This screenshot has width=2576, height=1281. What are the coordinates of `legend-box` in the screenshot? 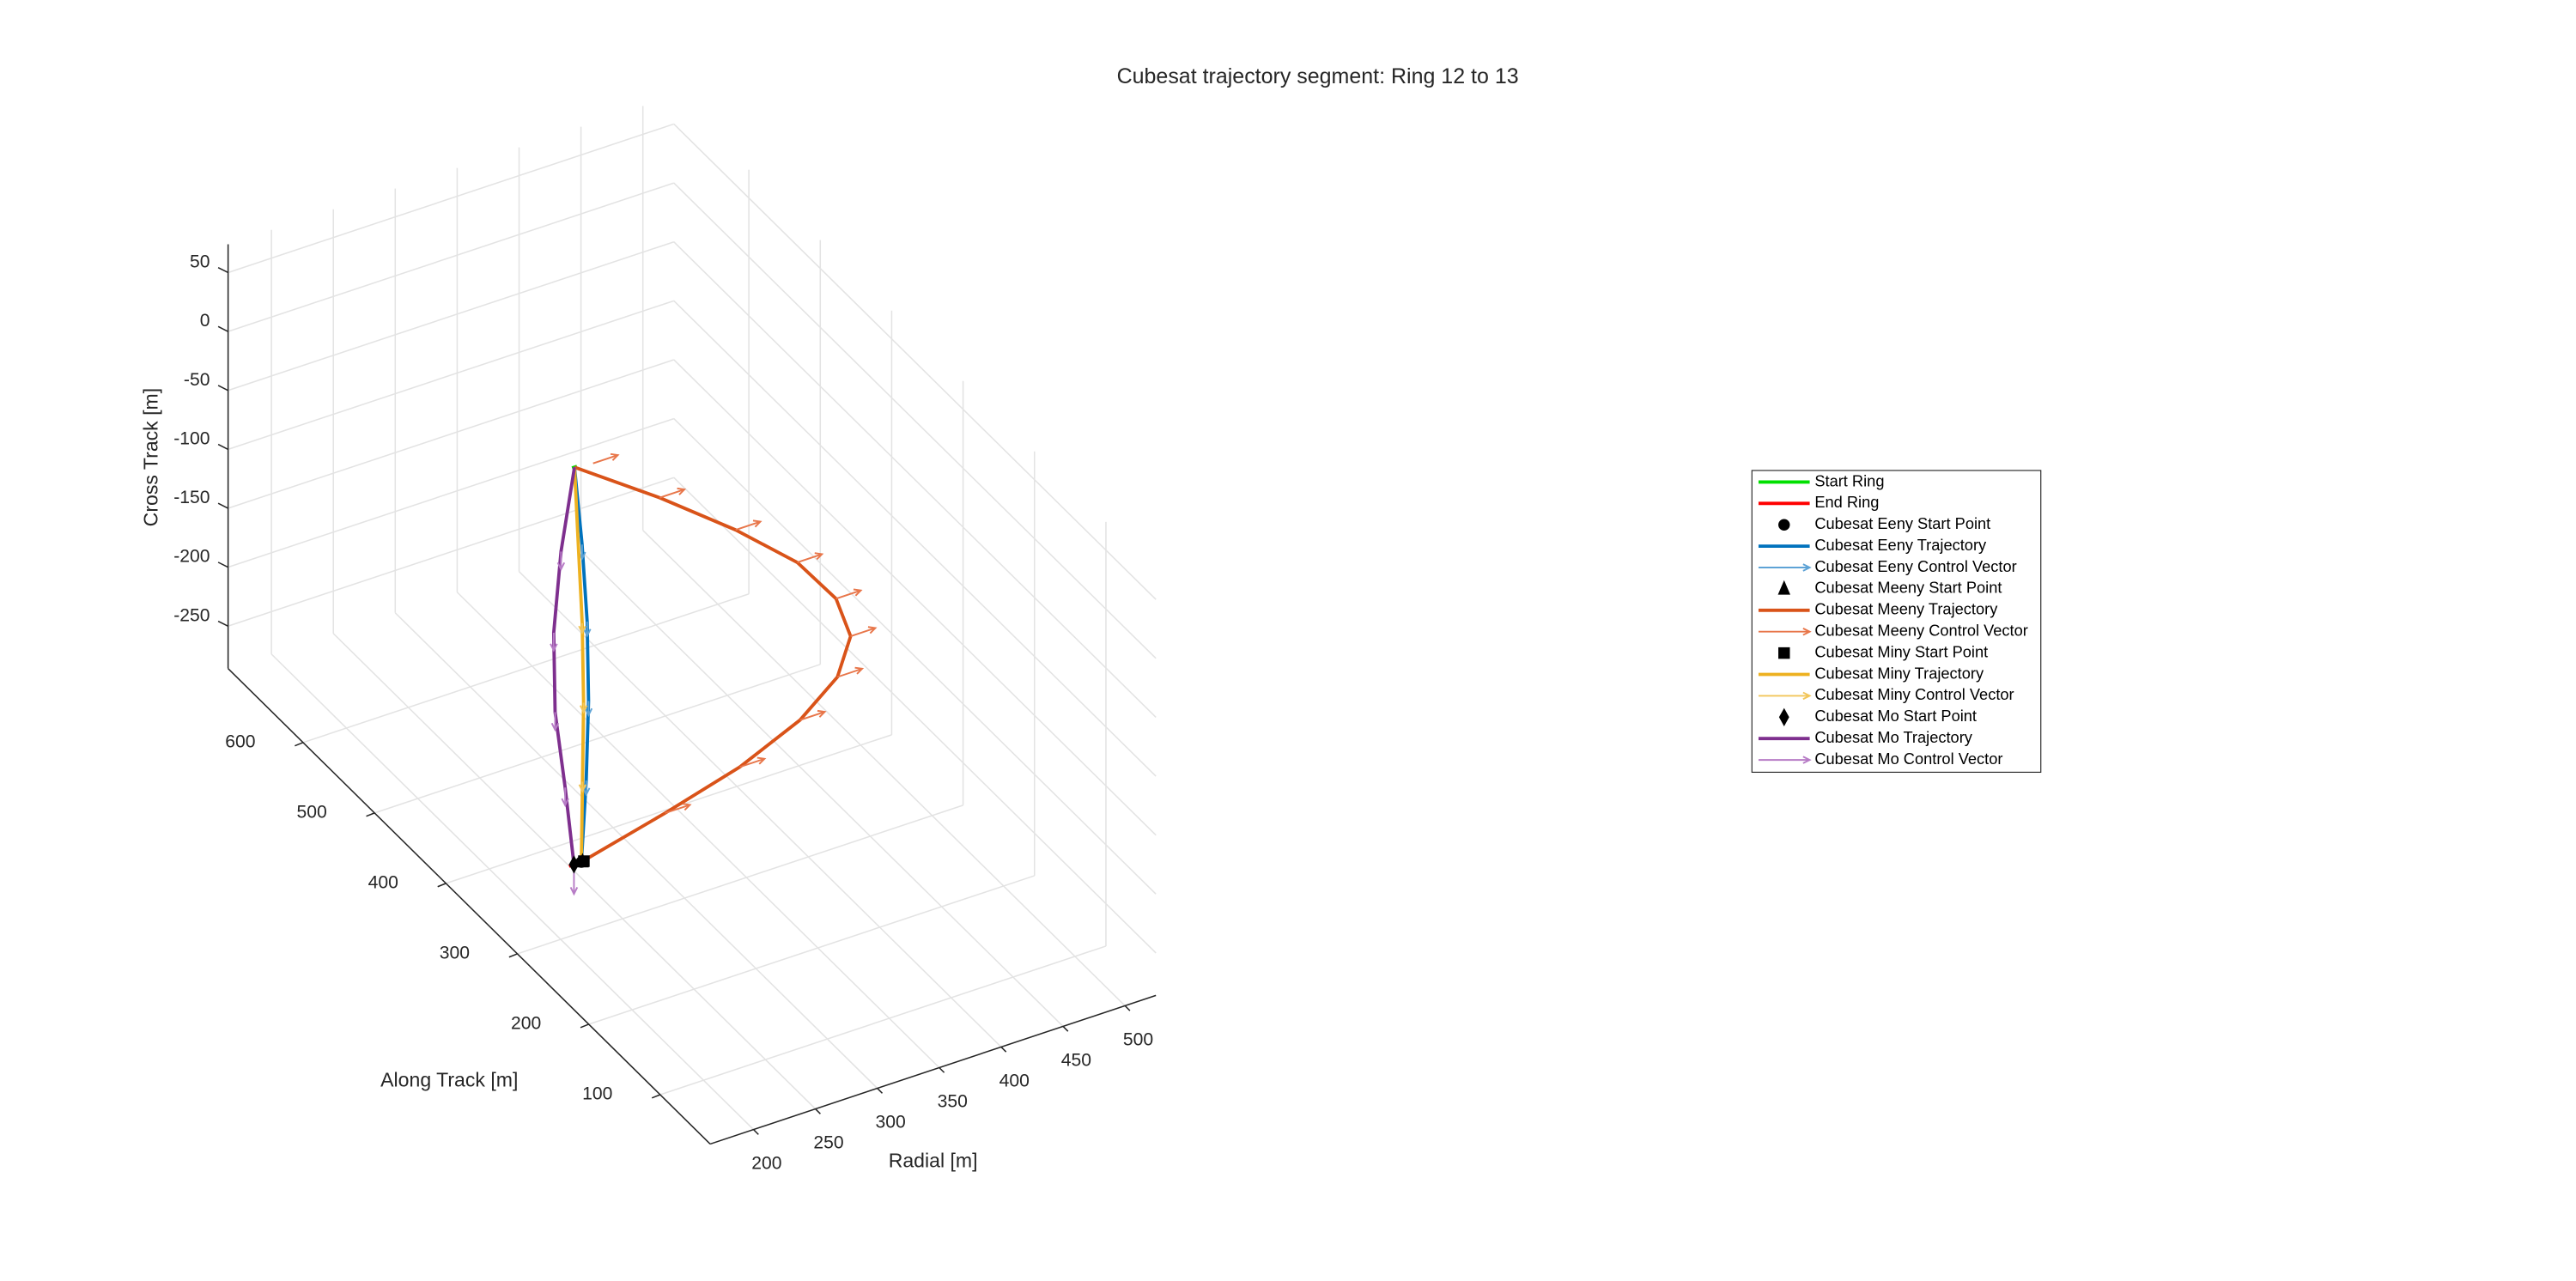 It's located at (1896, 622).